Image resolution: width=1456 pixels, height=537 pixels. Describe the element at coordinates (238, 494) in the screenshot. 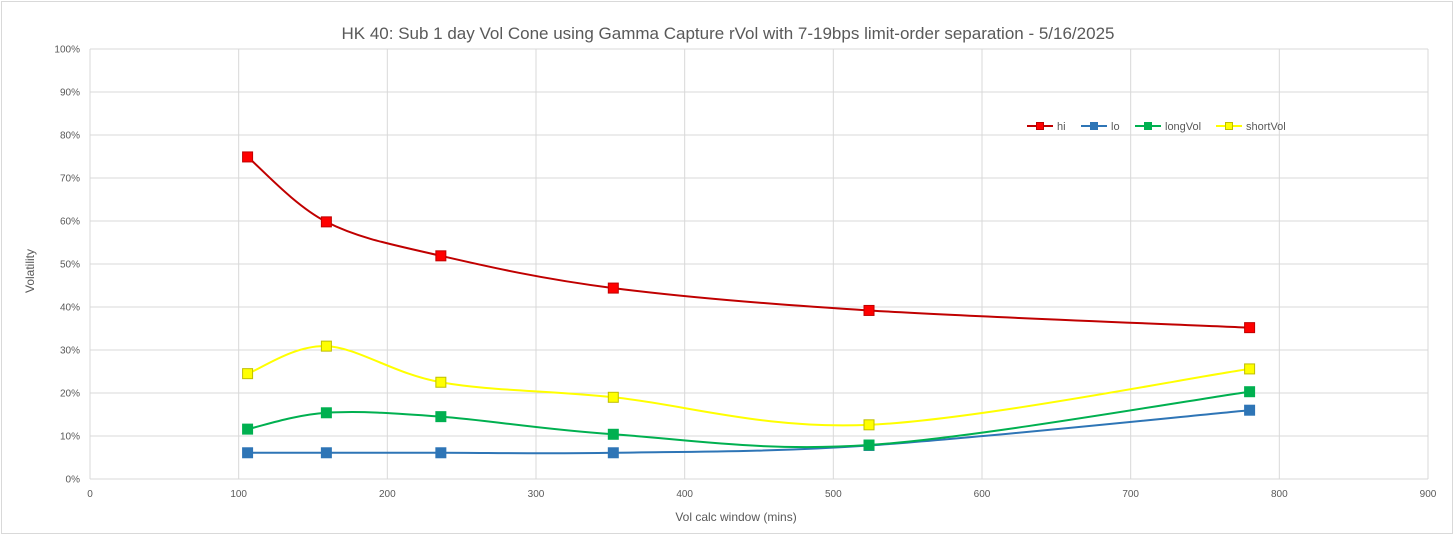

I see `x-tick-label: 100` at that location.